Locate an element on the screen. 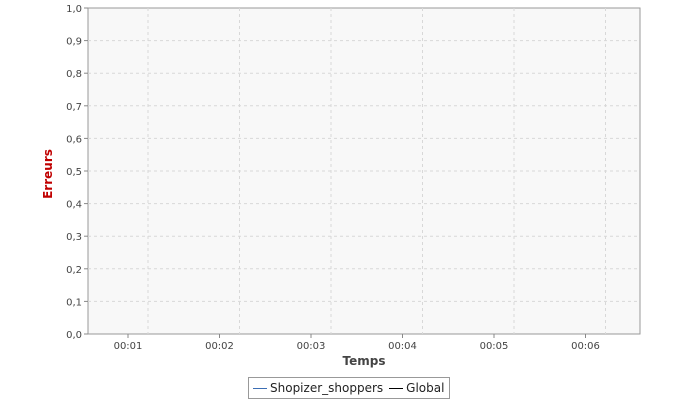 The width and height of the screenshot is (690, 400). y-tick-label: 0,2 is located at coordinates (74, 270).